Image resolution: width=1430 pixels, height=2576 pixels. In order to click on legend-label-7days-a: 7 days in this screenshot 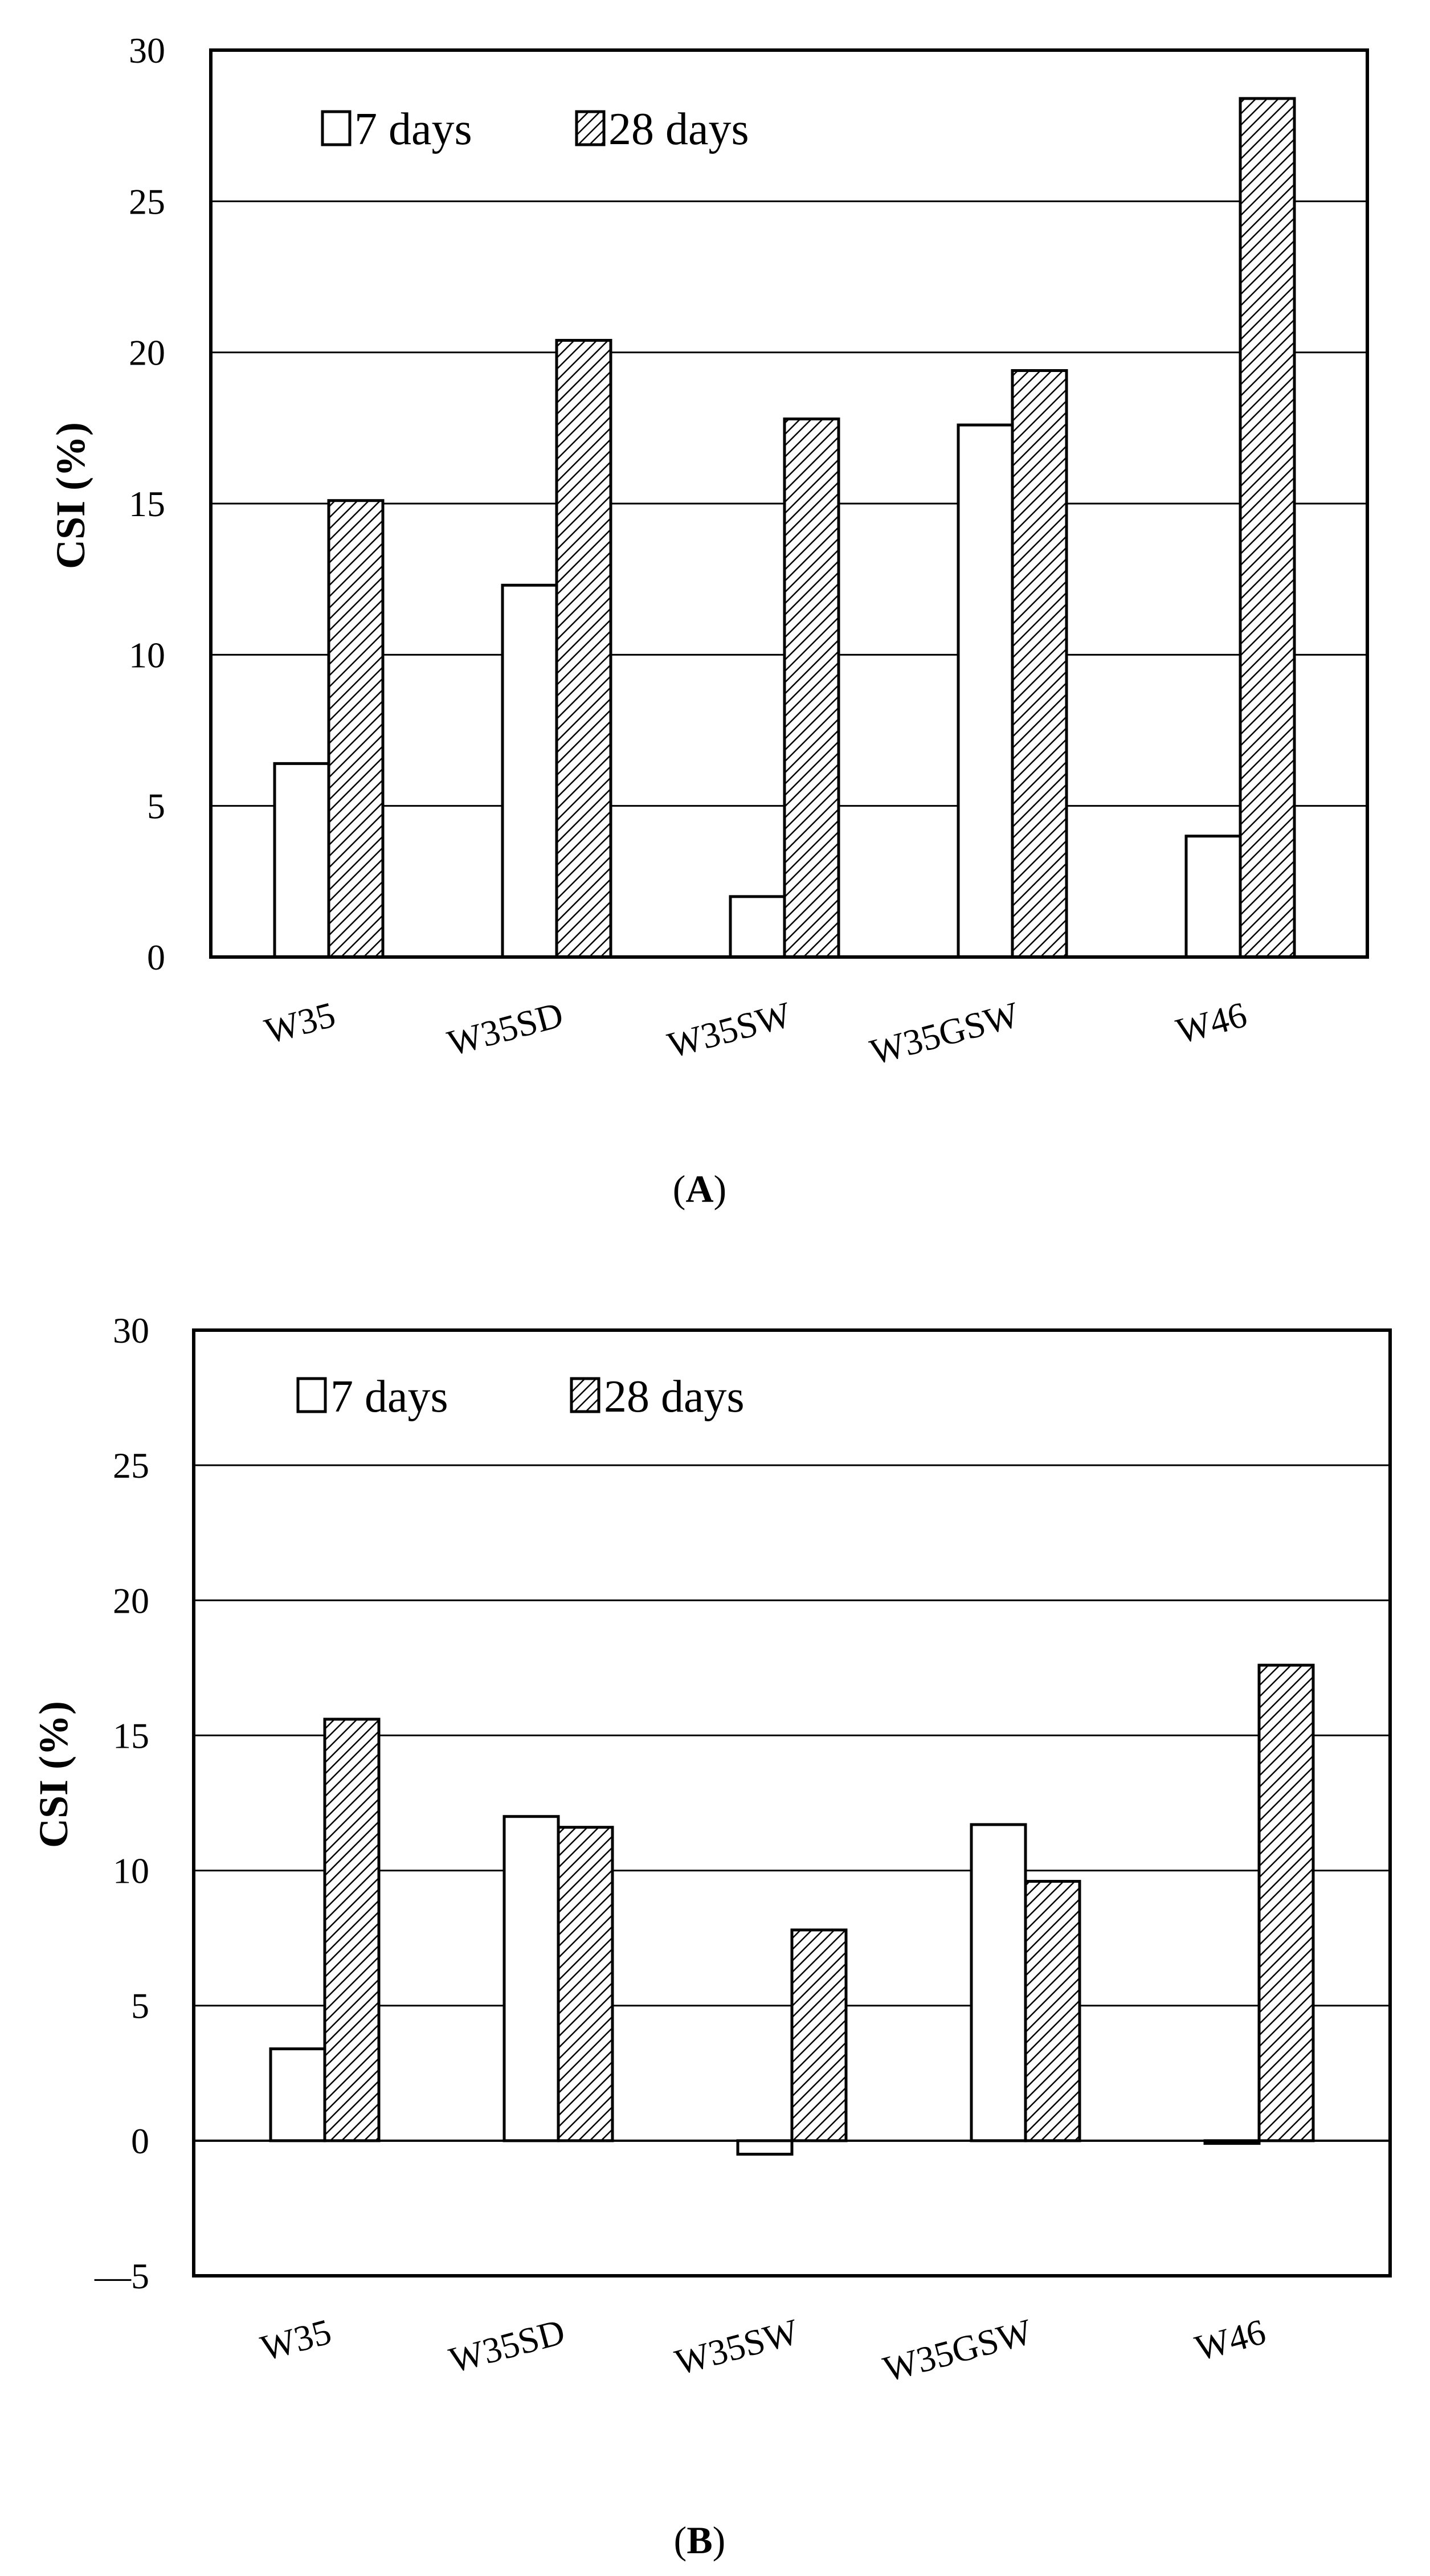, I will do `click(413, 129)`.